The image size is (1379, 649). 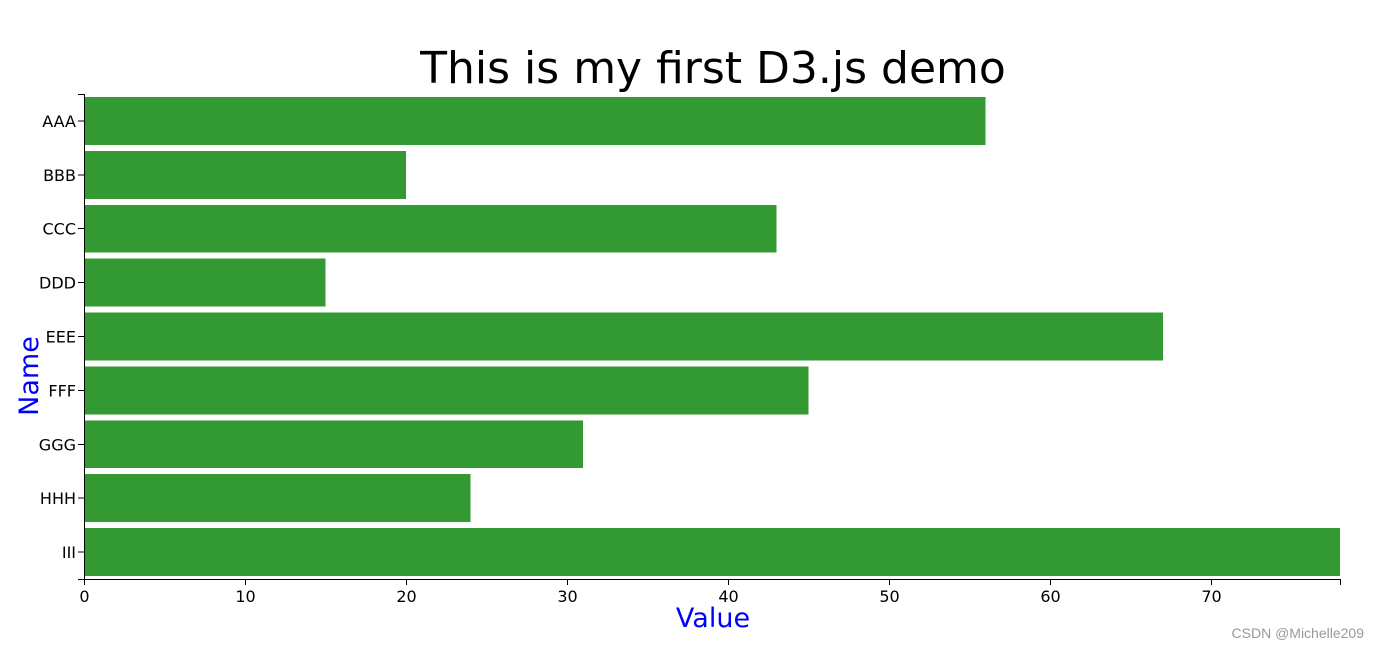 I want to click on x-axis: 0 10 20 30 40 50 60 70, so click(x=710, y=592).